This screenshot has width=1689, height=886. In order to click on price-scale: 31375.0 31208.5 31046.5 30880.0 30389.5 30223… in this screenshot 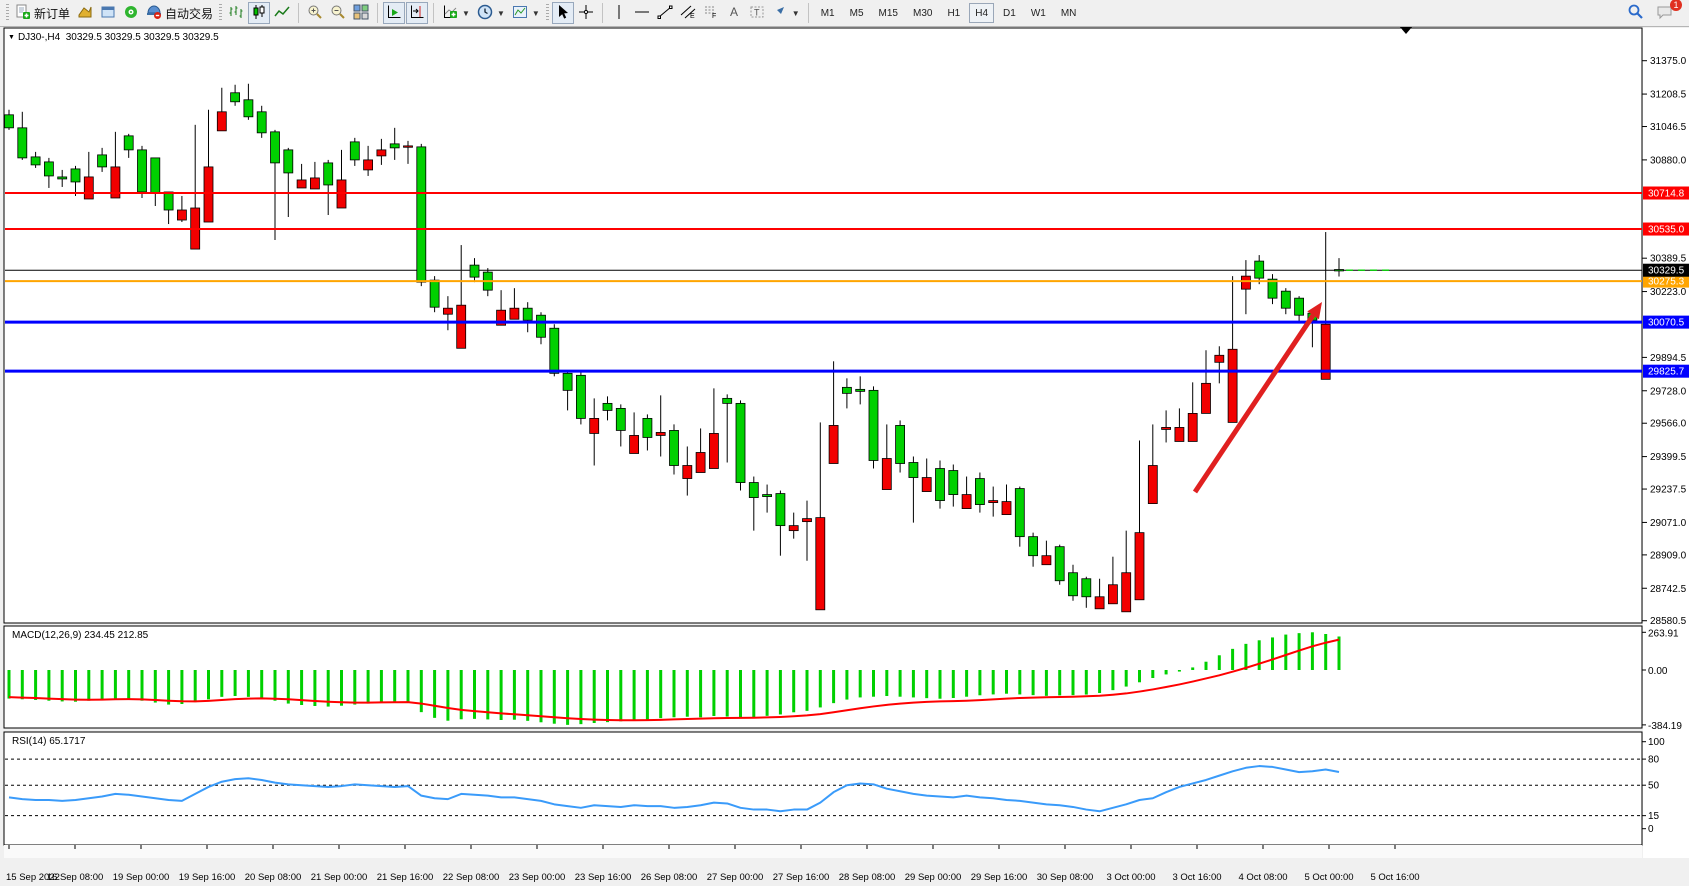, I will do `click(1665, 445)`.